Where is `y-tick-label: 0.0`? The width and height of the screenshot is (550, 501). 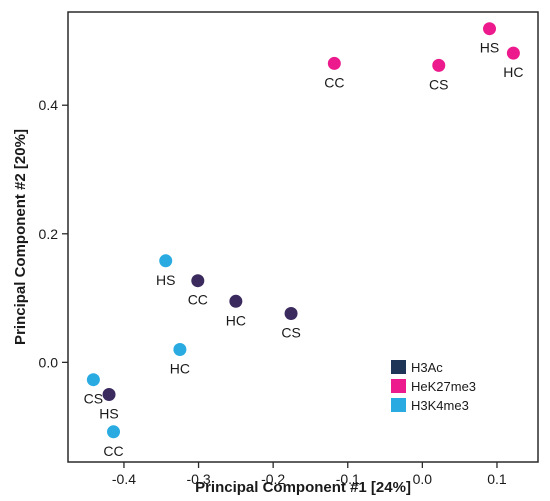
y-tick-label: 0.0 is located at coordinates (49, 362).